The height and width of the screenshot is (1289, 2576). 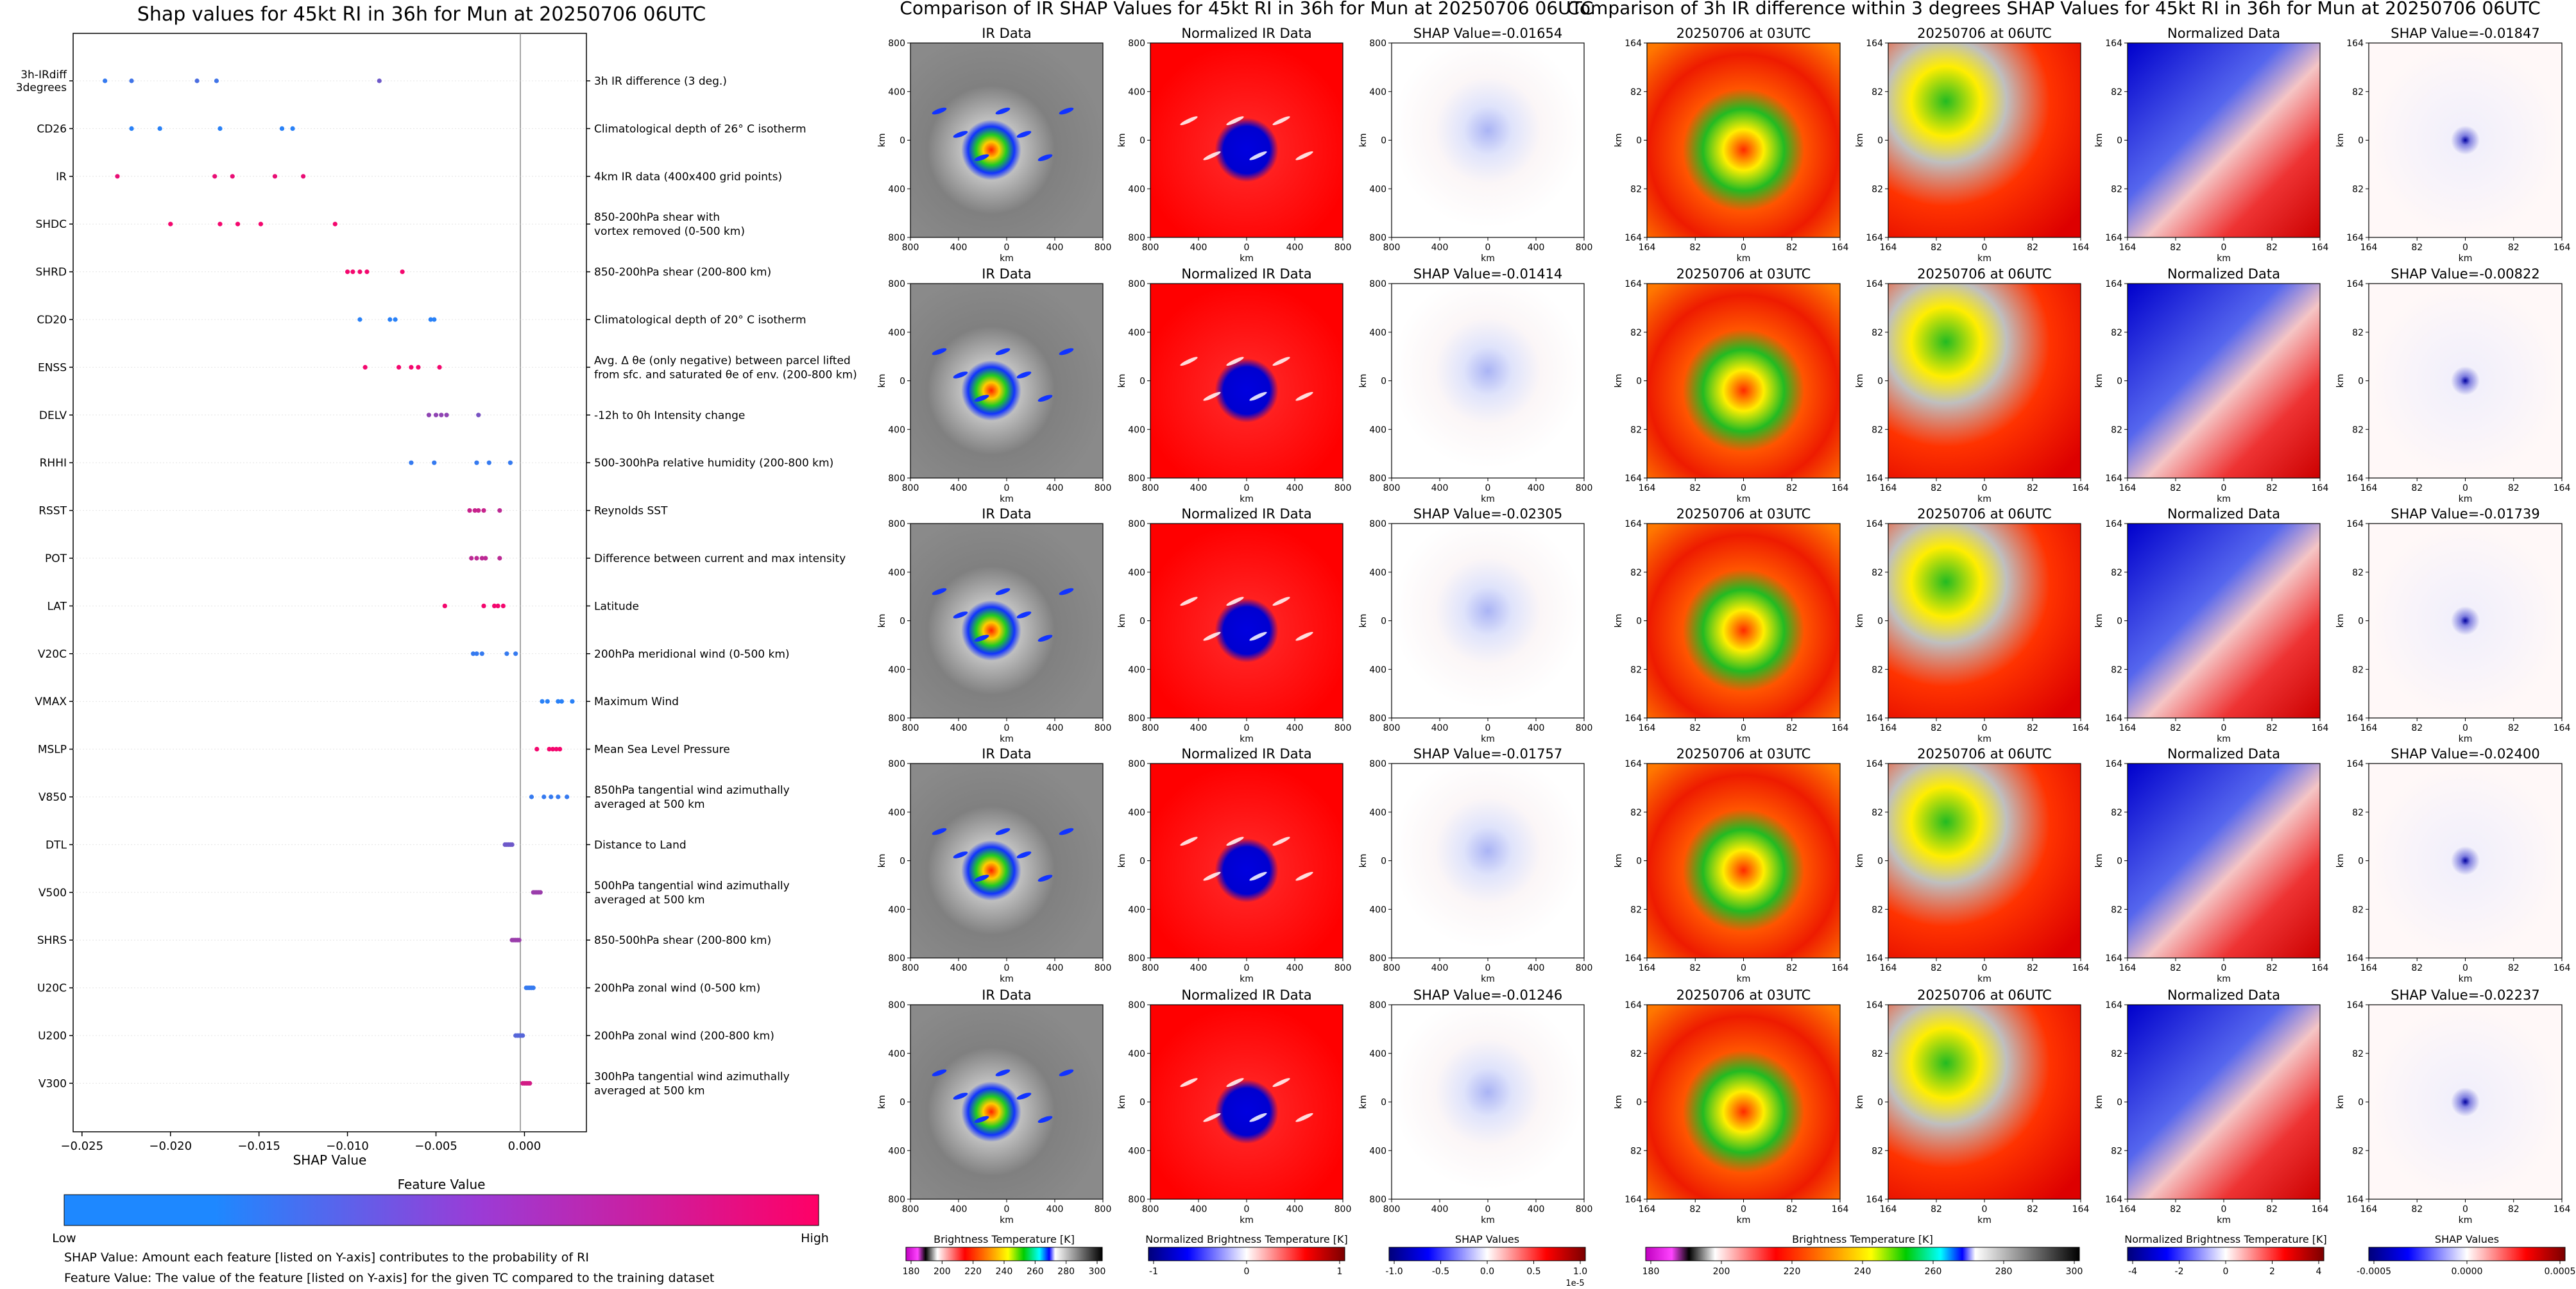 I want to click on ir-03utc-field, so click(x=1744, y=381).